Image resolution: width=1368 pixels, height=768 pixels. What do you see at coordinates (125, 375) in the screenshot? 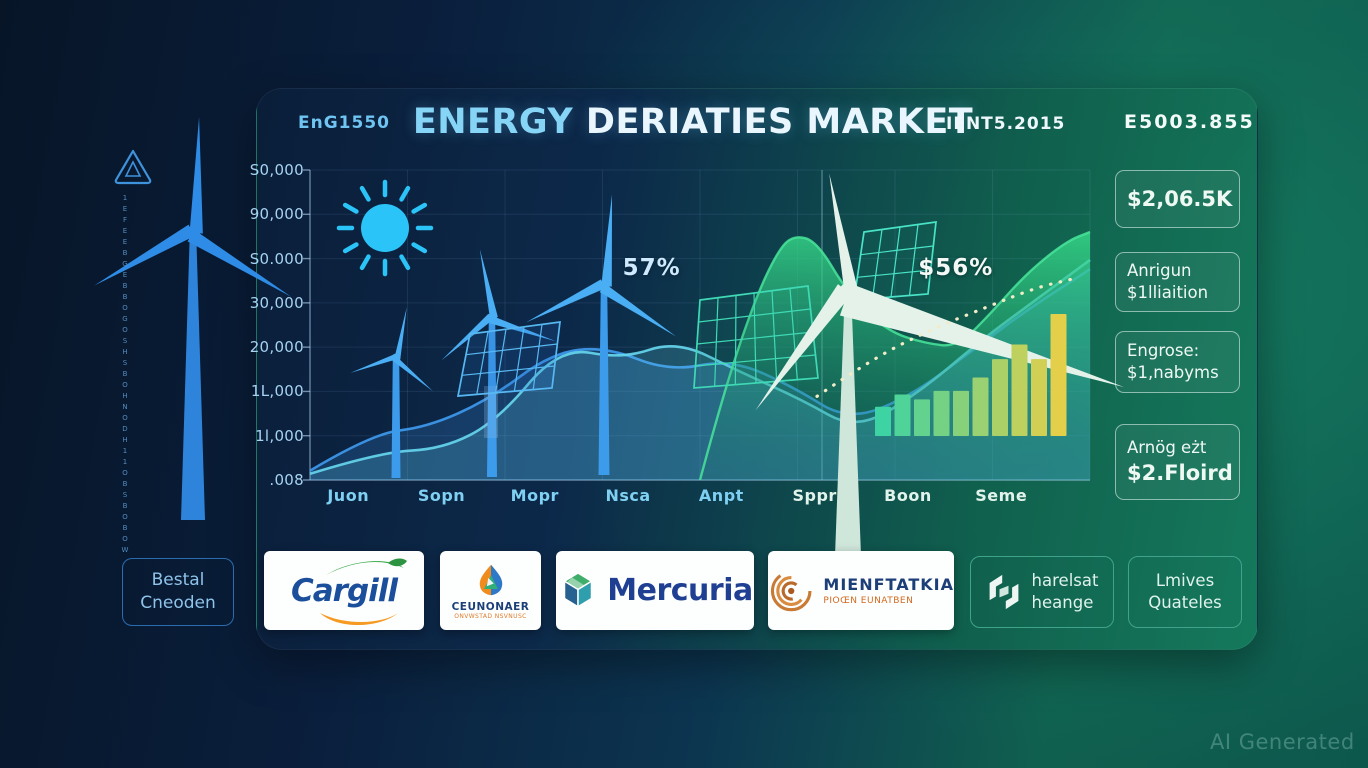
I see `vertical-glyph-strip: 1EFEEBGEBBOGOSHSBOHNODH11OBSBOBOW` at bounding box center [125, 375].